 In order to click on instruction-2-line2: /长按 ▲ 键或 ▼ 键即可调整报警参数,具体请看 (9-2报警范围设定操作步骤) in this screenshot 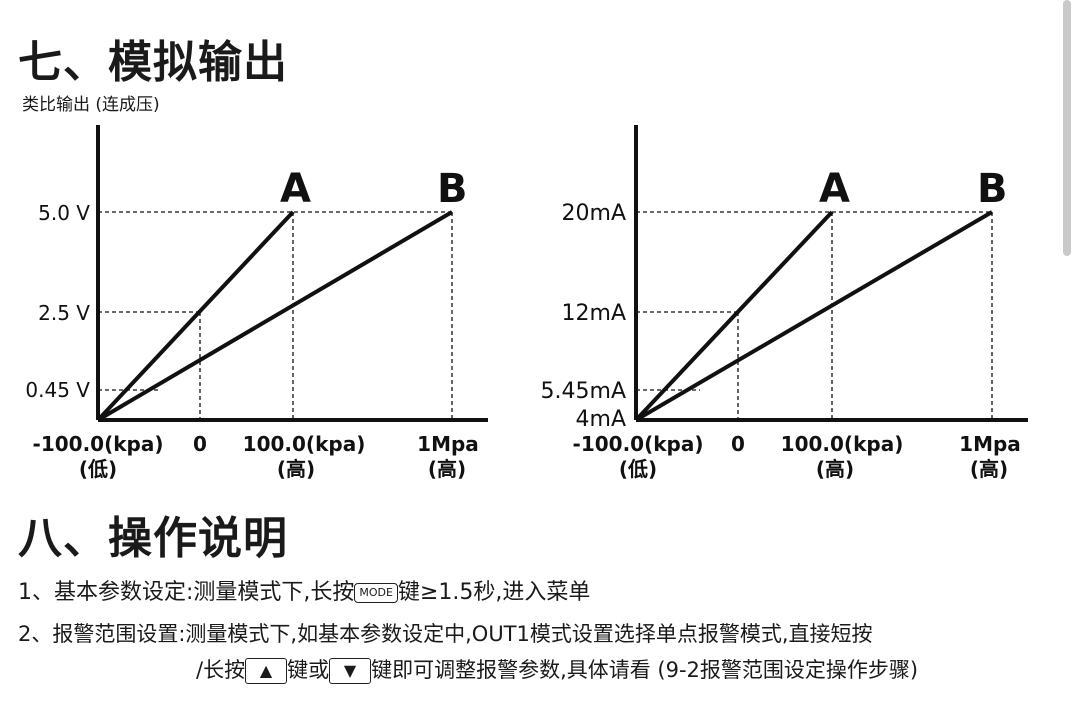, I will do `click(557, 669)`.